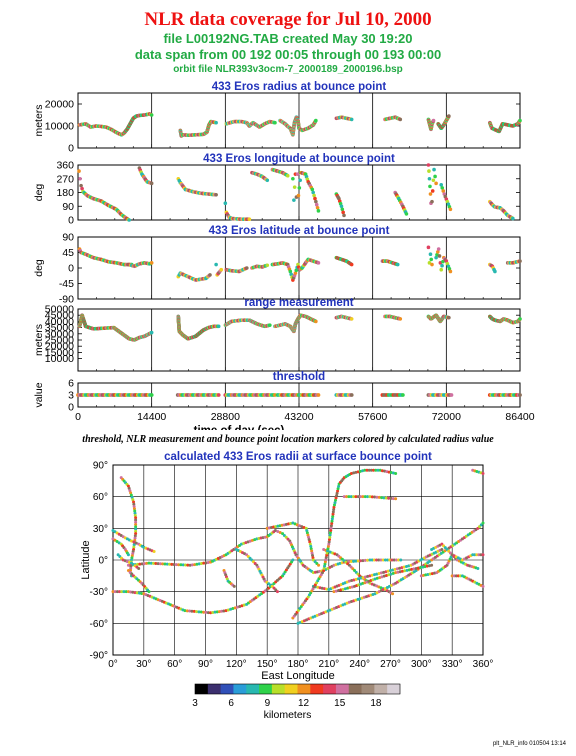  Describe the element at coordinates (65, 193) in the screenshot. I see `y-tick-label: 180` at that location.